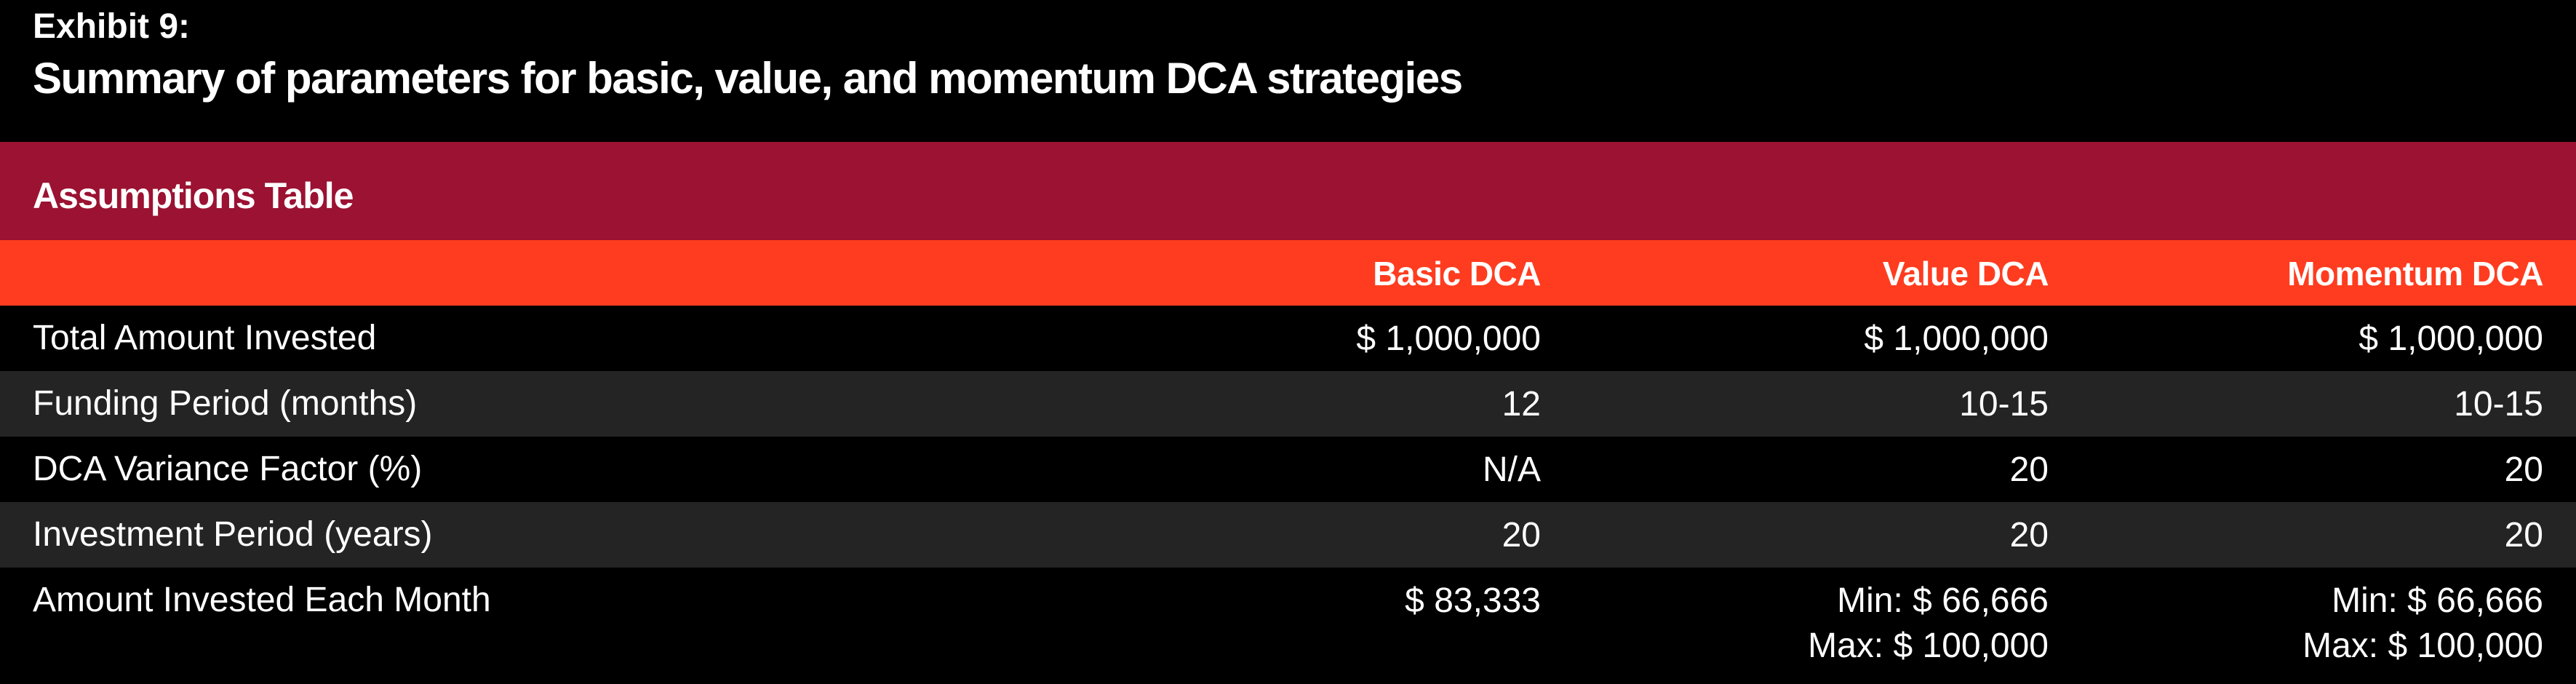 This screenshot has width=2576, height=684. I want to click on row-label: Amount Invested Each Month, so click(262, 600).